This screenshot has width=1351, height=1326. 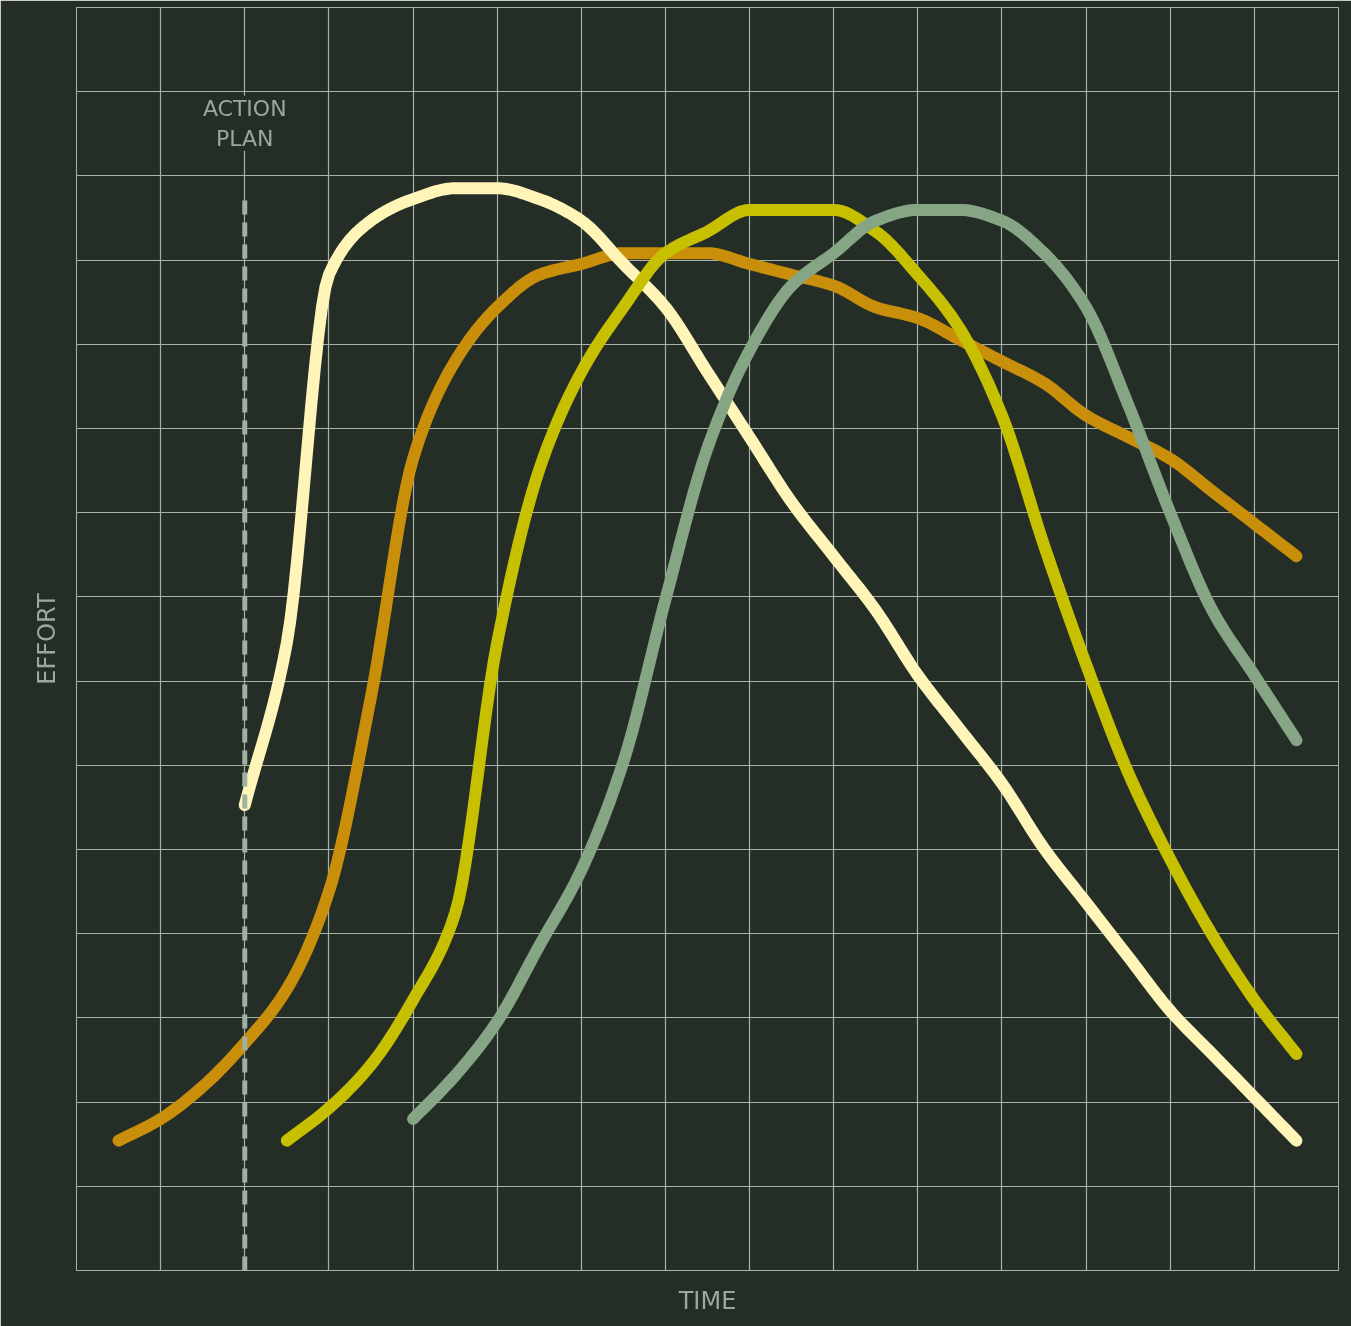 What do you see at coordinates (46, 639) in the screenshot?
I see `y-axis-title: EFFORT` at bounding box center [46, 639].